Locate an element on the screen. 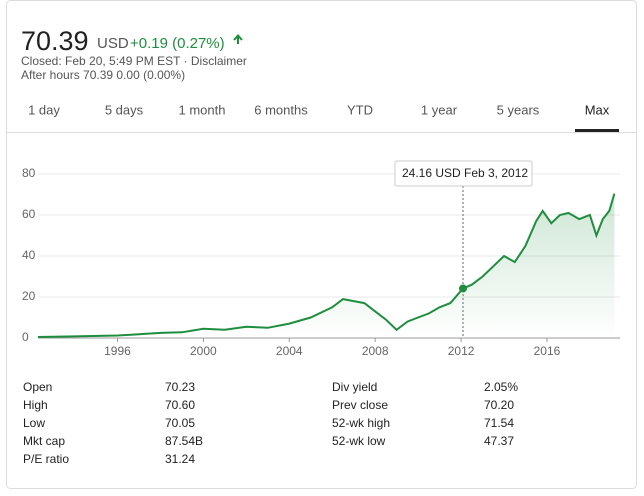  stat-label: Prev close is located at coordinates (360, 405).